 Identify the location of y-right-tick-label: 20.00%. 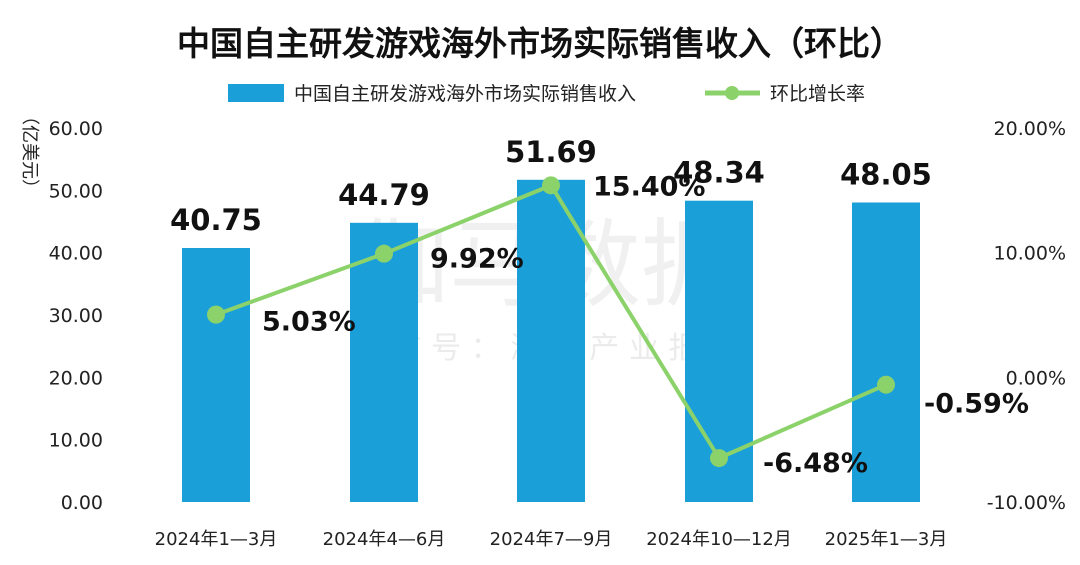
(1030, 129).